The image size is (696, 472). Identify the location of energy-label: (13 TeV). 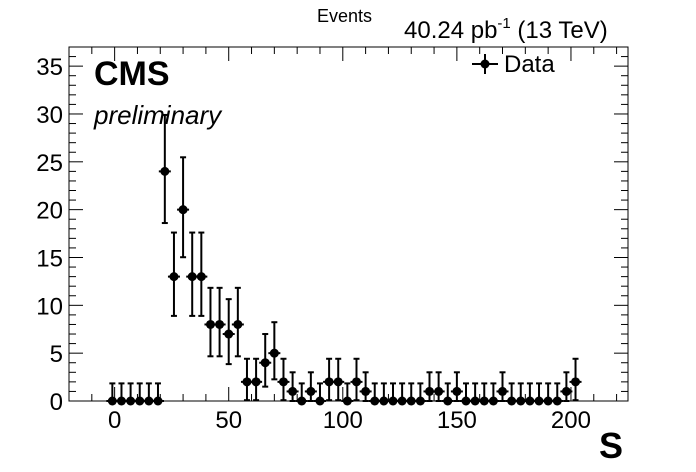
(559, 30).